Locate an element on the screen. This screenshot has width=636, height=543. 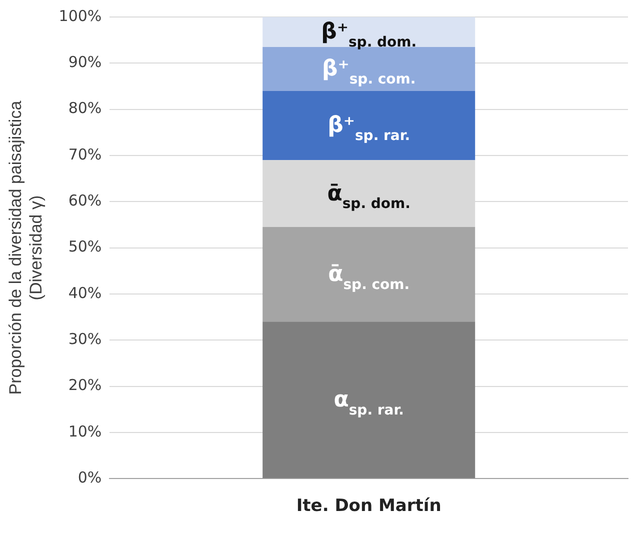
y-tick-label: 10% is located at coordinates (85, 431).